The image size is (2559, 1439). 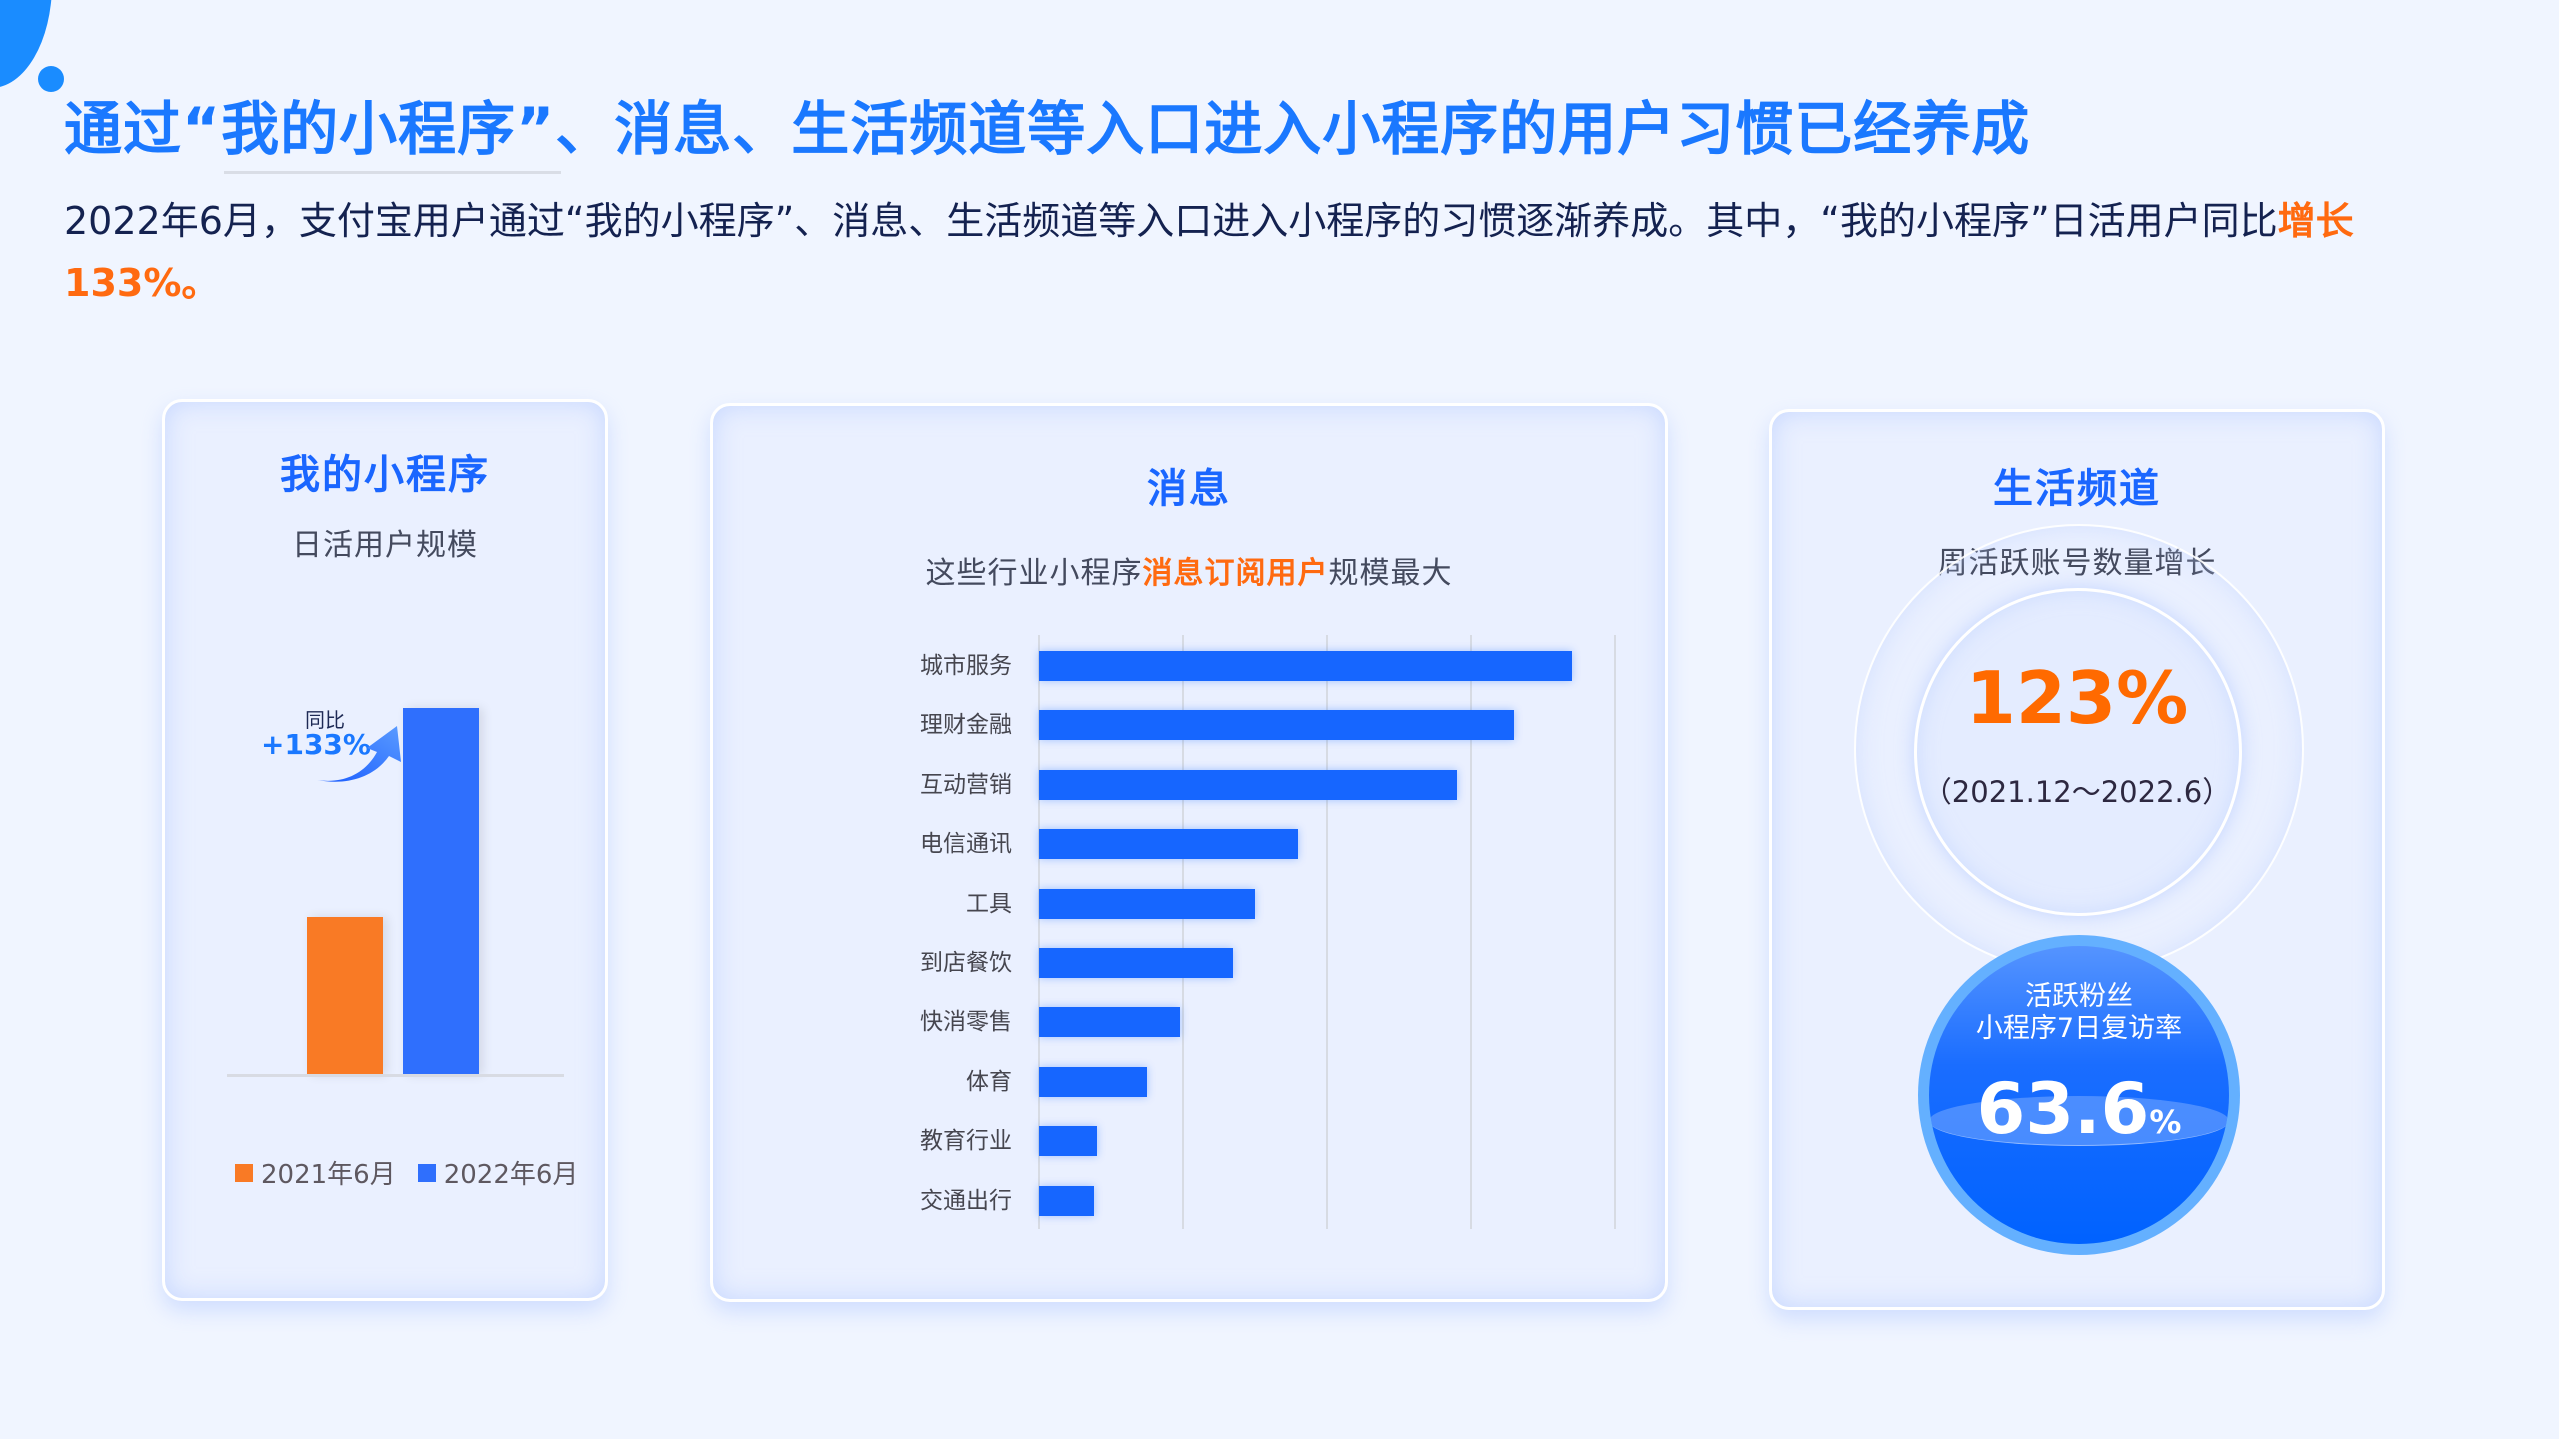 What do you see at coordinates (966, 666) in the screenshot?
I see `bar-label: 城市服务` at bounding box center [966, 666].